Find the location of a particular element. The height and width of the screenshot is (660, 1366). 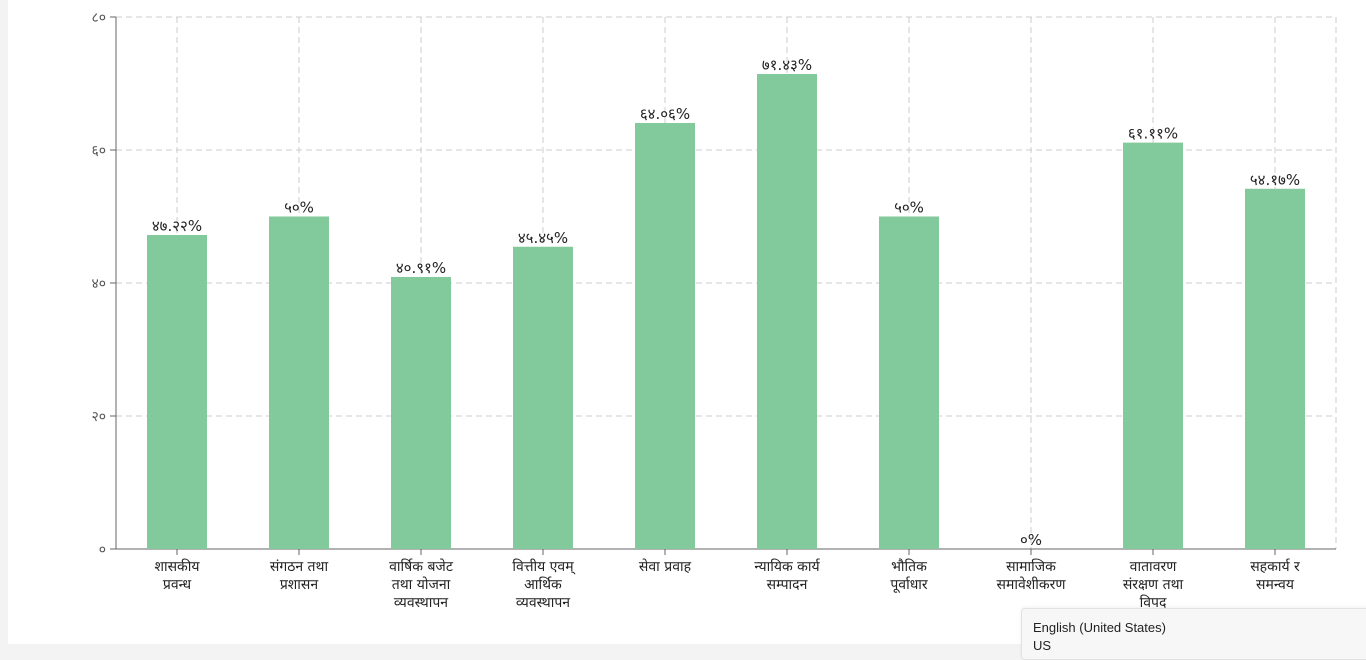

data-label: ४५.४५% is located at coordinates (543, 238).